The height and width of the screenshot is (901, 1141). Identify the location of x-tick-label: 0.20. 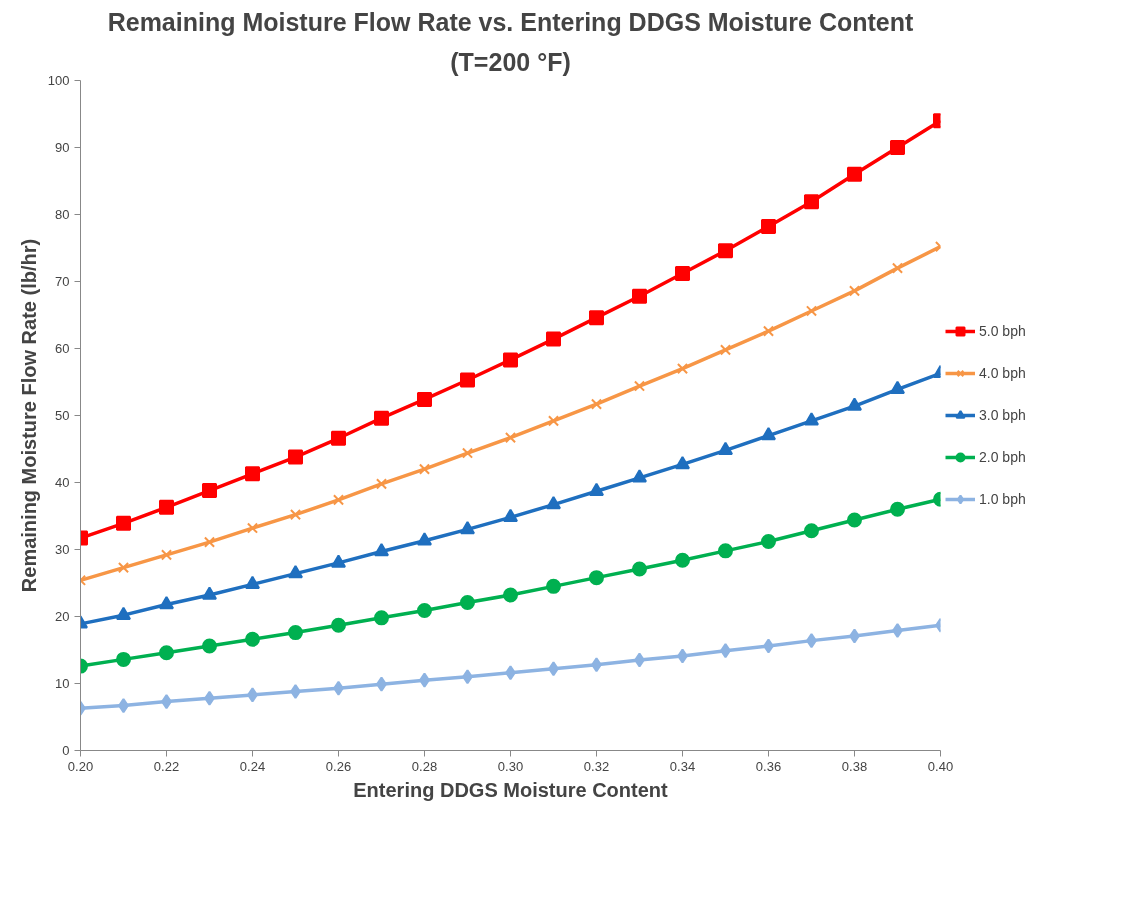
(80, 766).